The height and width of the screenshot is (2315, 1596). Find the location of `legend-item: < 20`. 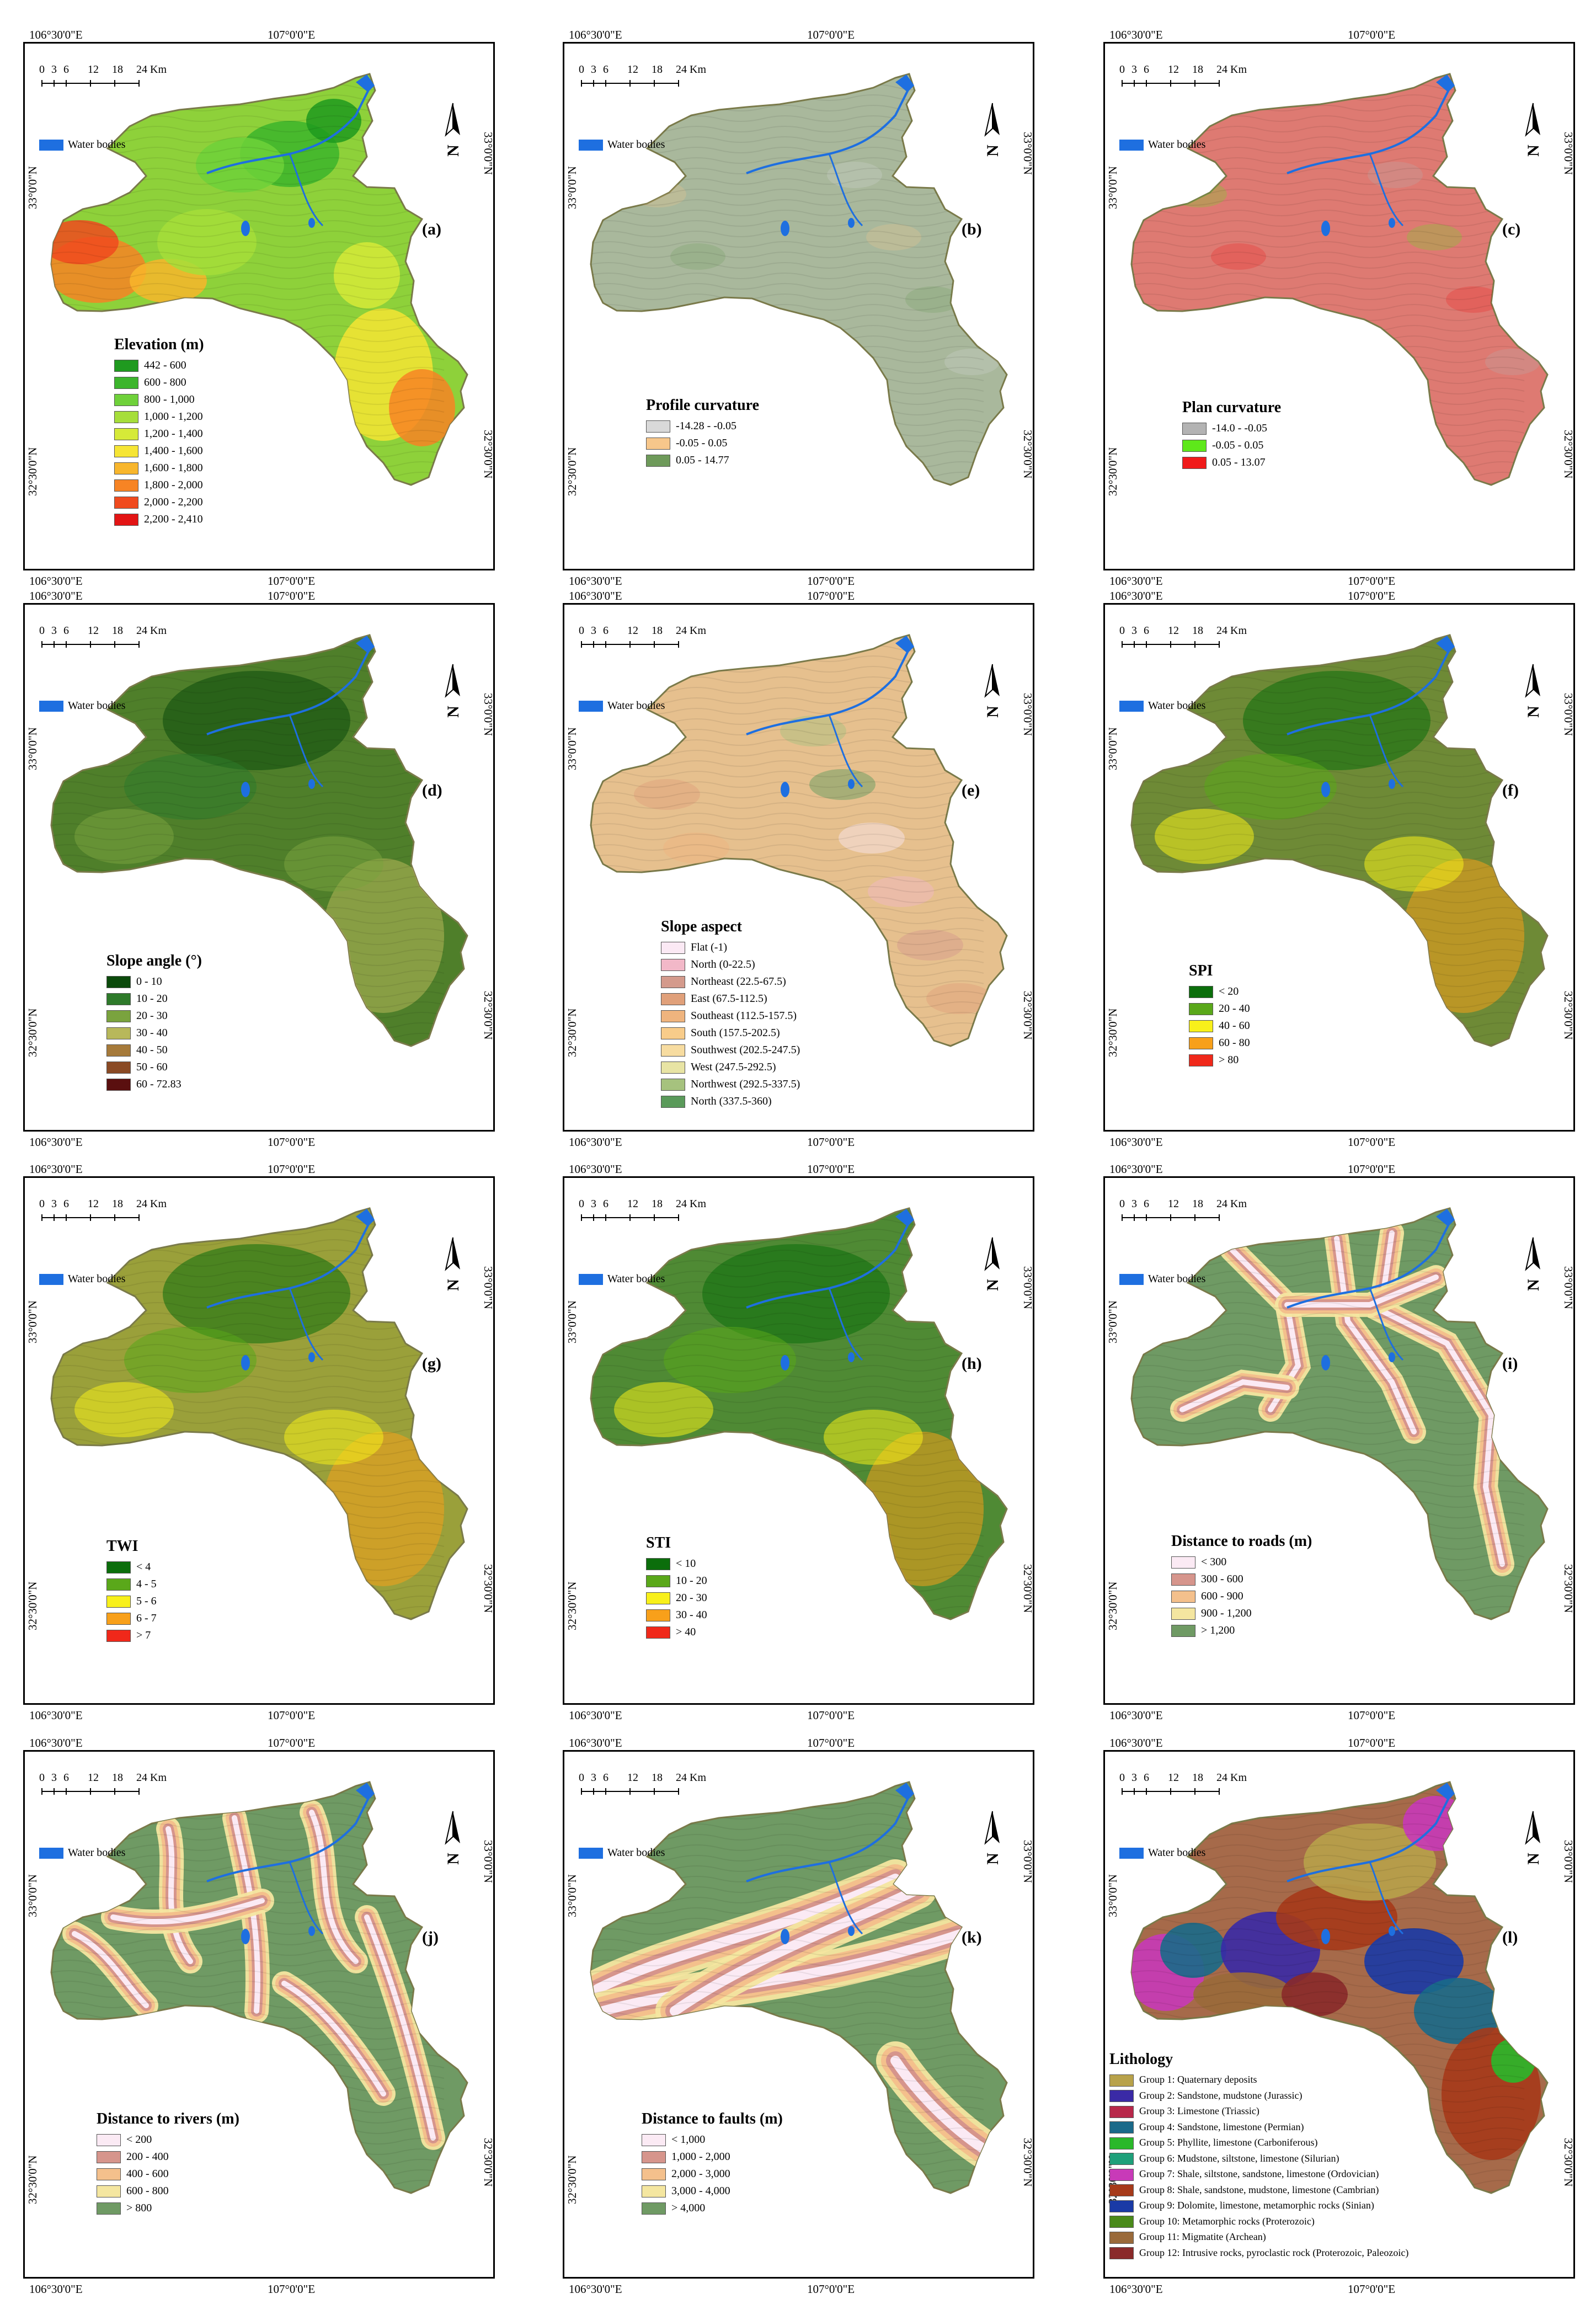

legend-item: < 20 is located at coordinates (1219, 992).